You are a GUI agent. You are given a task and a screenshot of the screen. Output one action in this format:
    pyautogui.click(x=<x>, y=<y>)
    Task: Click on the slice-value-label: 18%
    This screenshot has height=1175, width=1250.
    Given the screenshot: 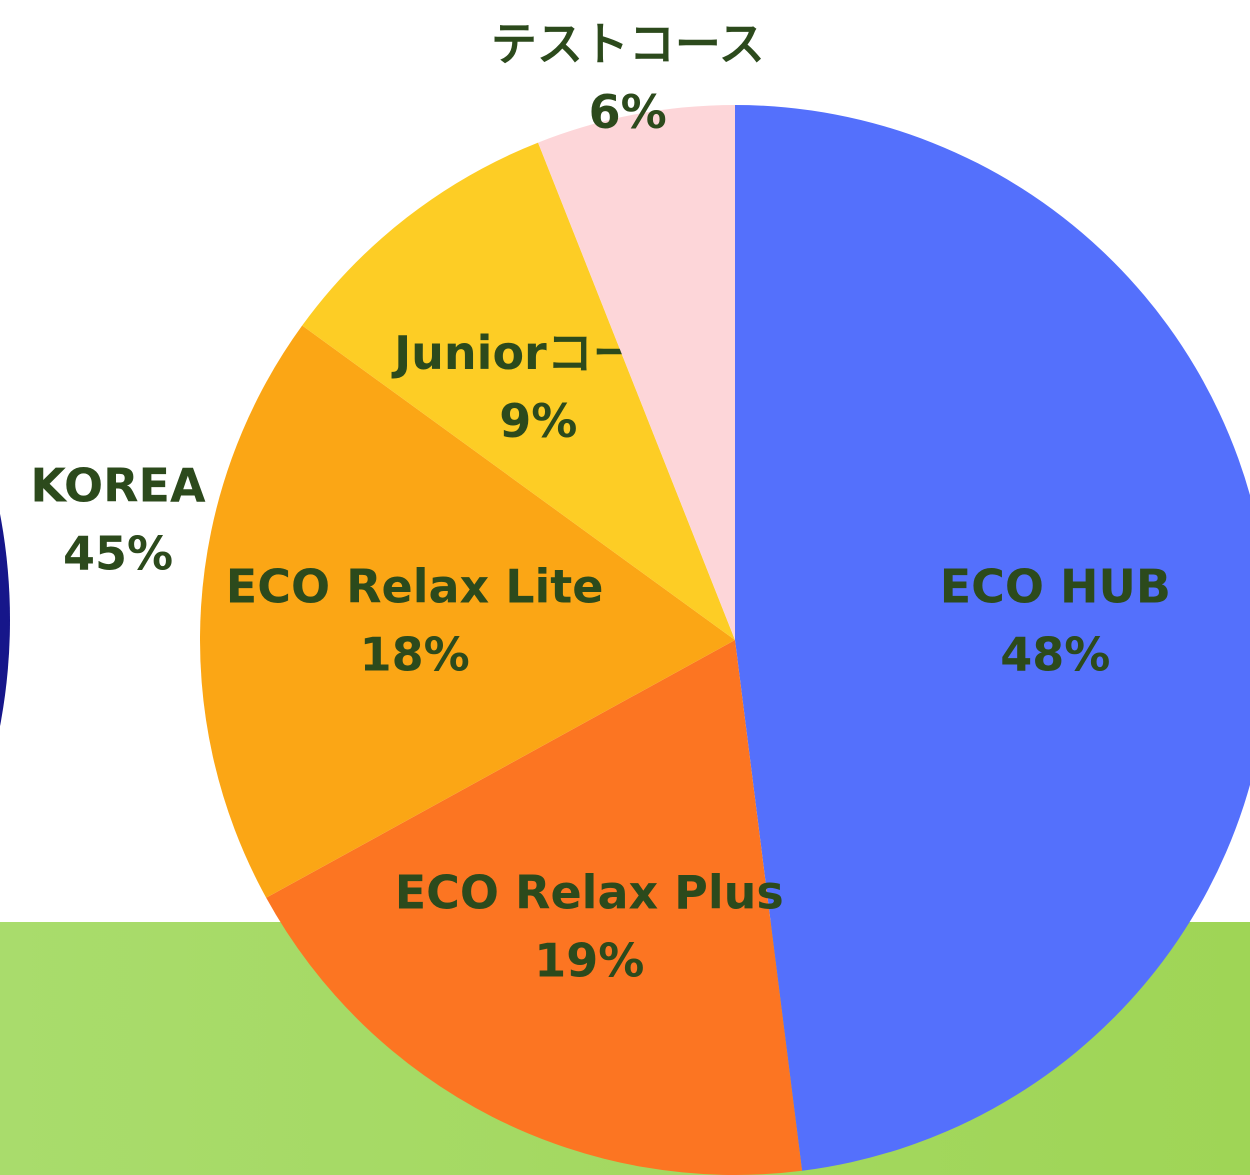 What is the action you would take?
    pyautogui.click(x=415, y=654)
    